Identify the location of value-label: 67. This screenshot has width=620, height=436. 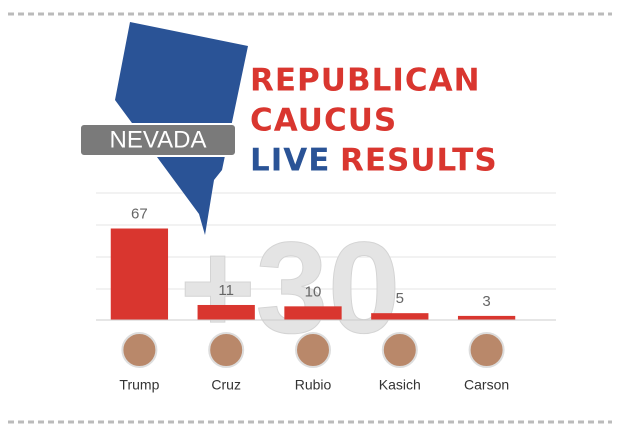
(139, 213).